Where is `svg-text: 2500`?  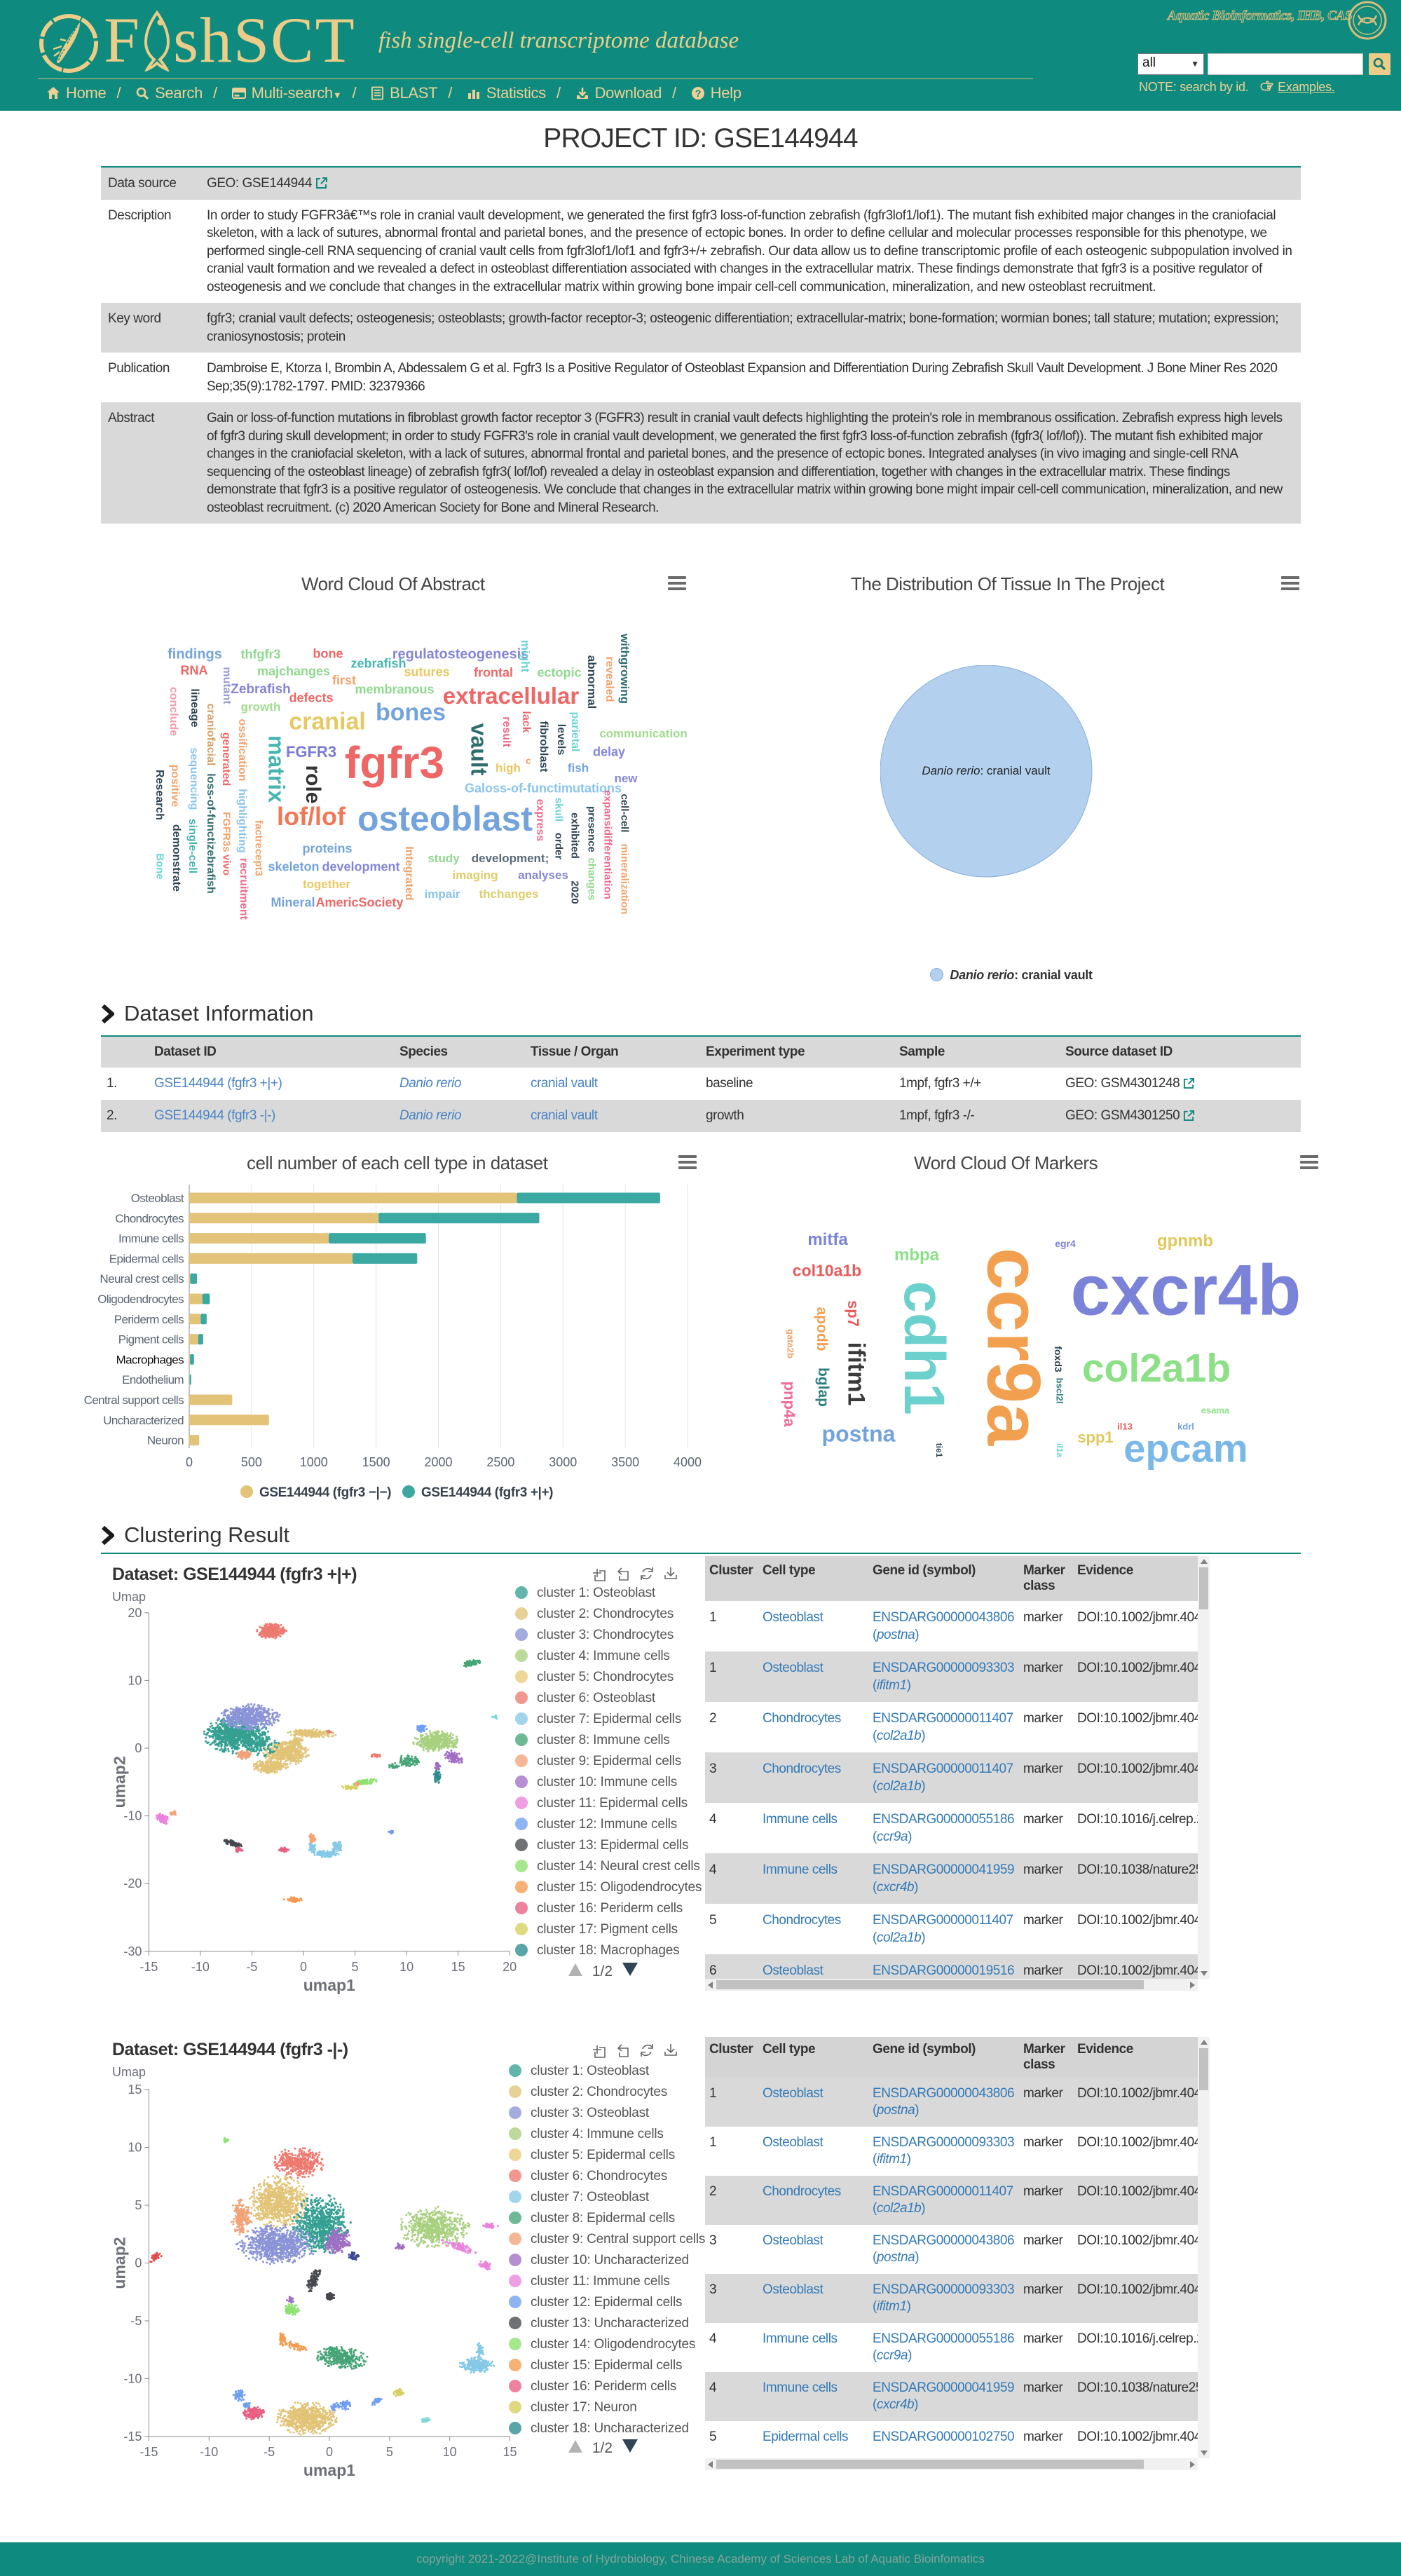
svg-text: 2500 is located at coordinates (500, 1462).